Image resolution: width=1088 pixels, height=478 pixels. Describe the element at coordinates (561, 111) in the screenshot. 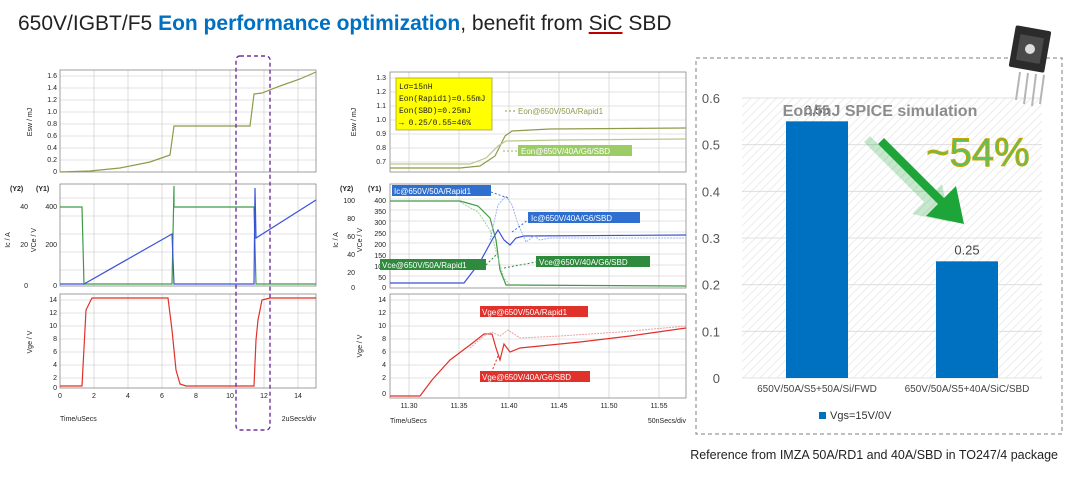

I see `label-eon-rapid: Eon@650V/50A/Rapid1` at that location.